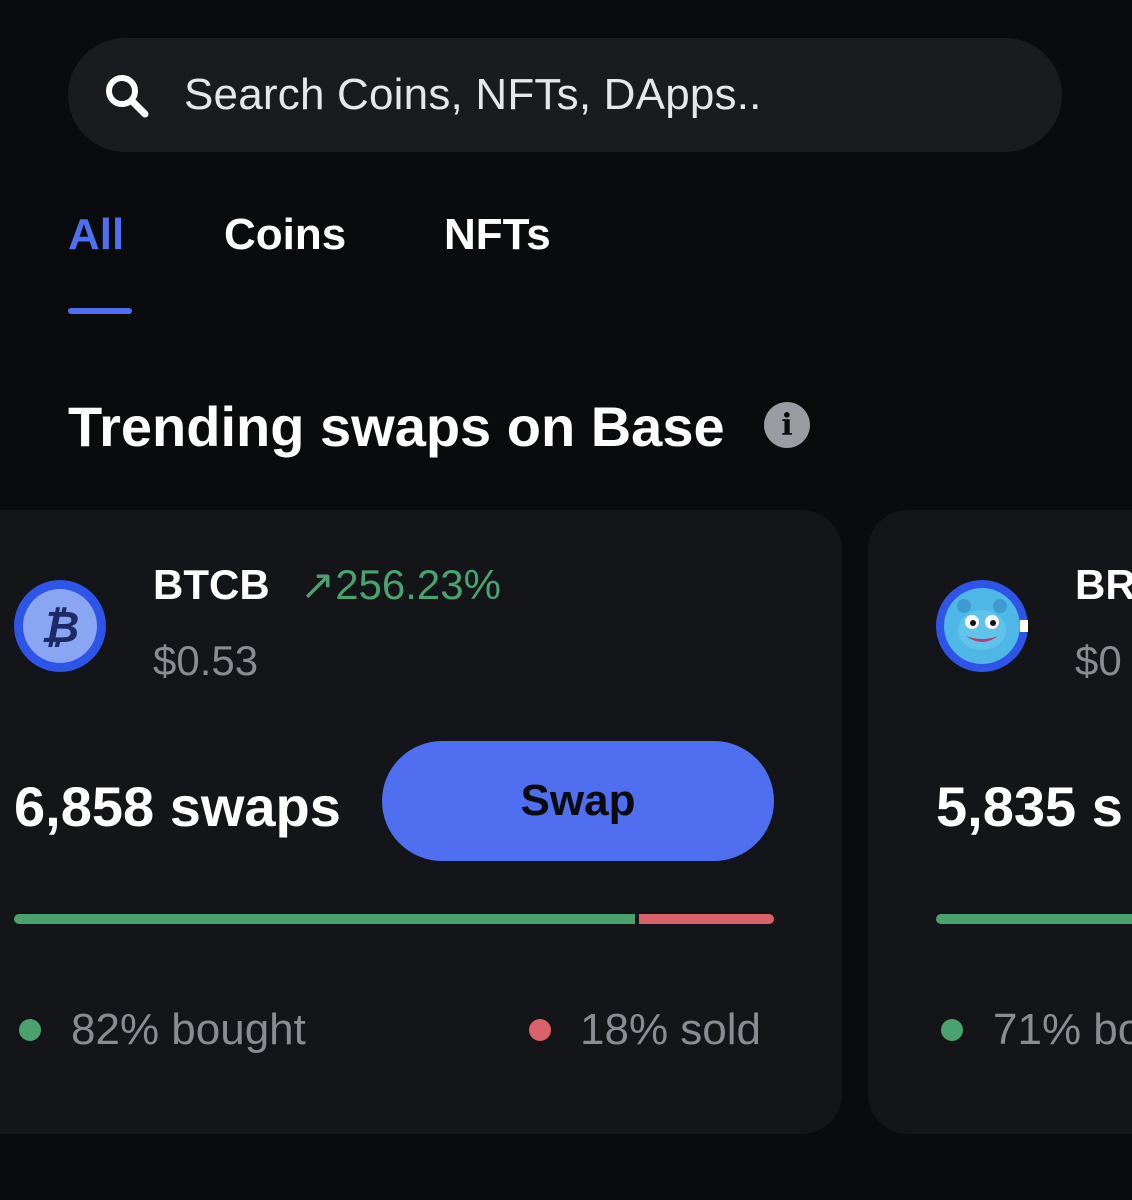  I want to click on coin-price: $0.53, so click(206, 660).